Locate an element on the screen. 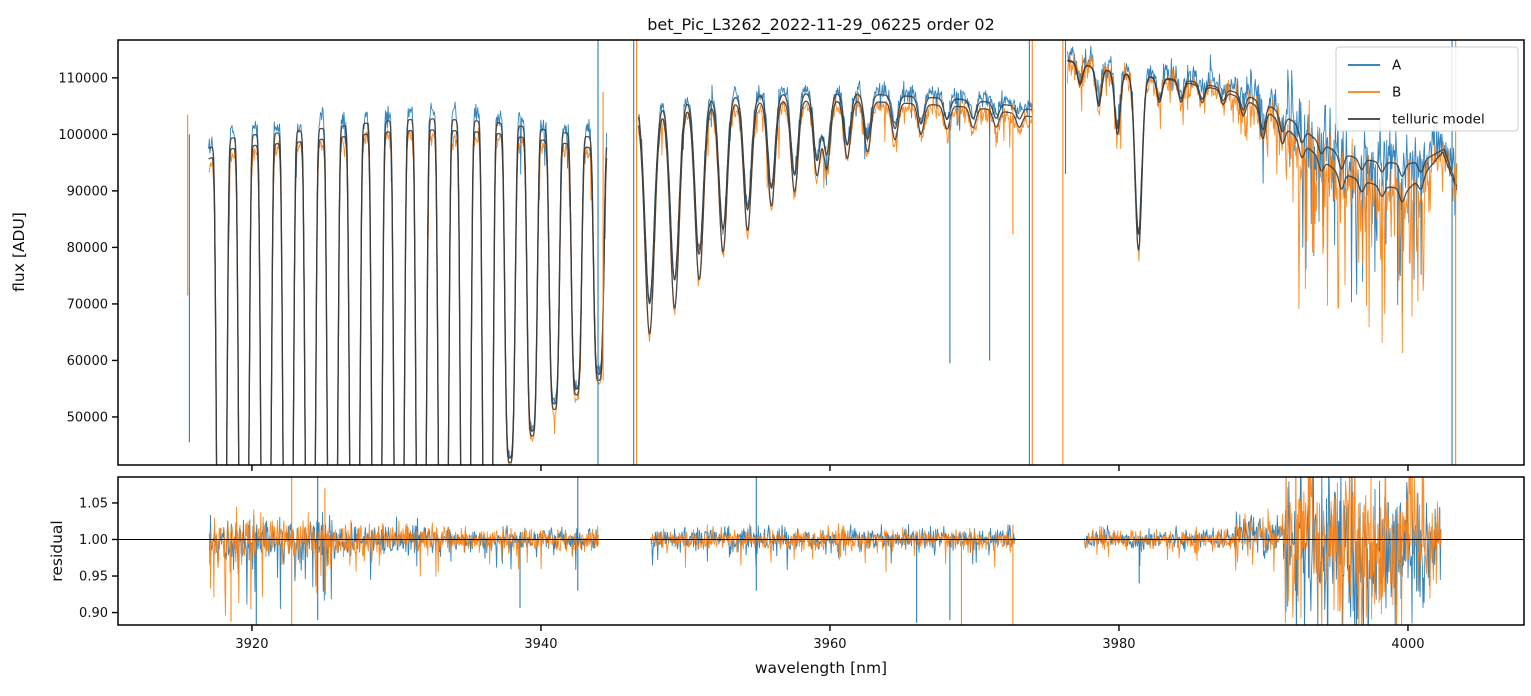 The height and width of the screenshot is (696, 1531). legend-label-telluric-model: telluric model is located at coordinates (1438, 120).